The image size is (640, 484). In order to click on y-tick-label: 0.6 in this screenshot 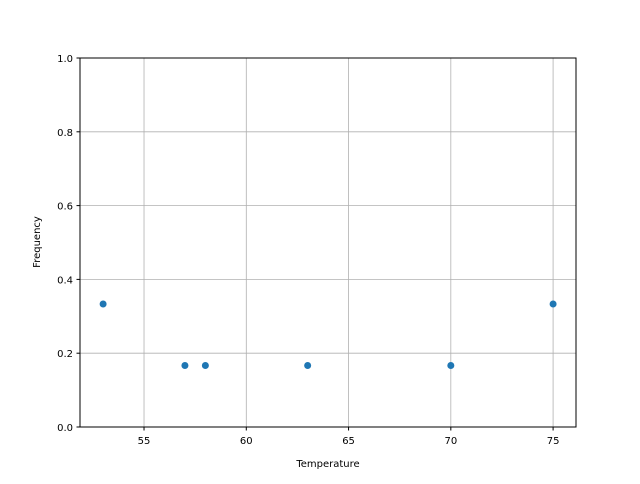, I will do `click(65, 207)`.